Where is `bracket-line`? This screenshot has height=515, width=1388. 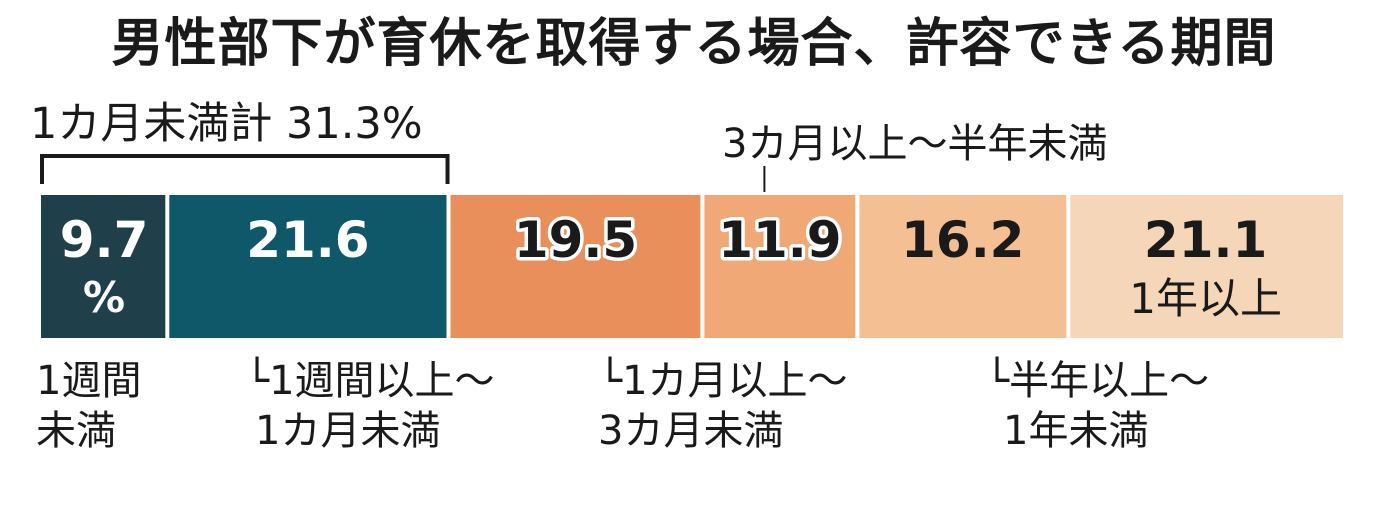 bracket-line is located at coordinates (245, 169).